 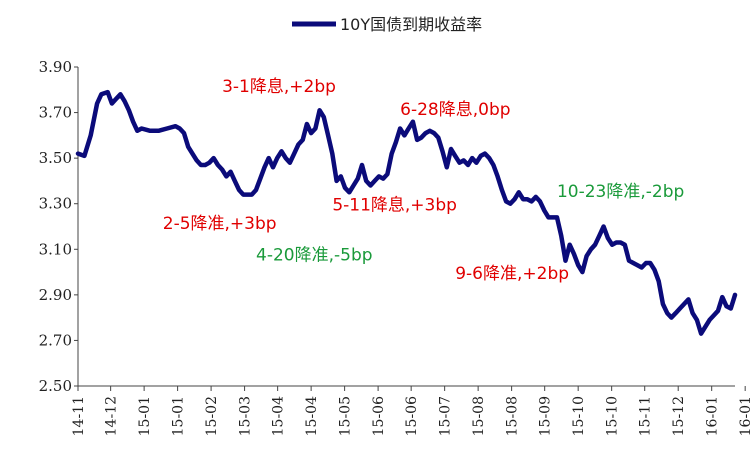 I want to click on annotation-label: 2-5降准,+3bp, so click(x=220, y=224).